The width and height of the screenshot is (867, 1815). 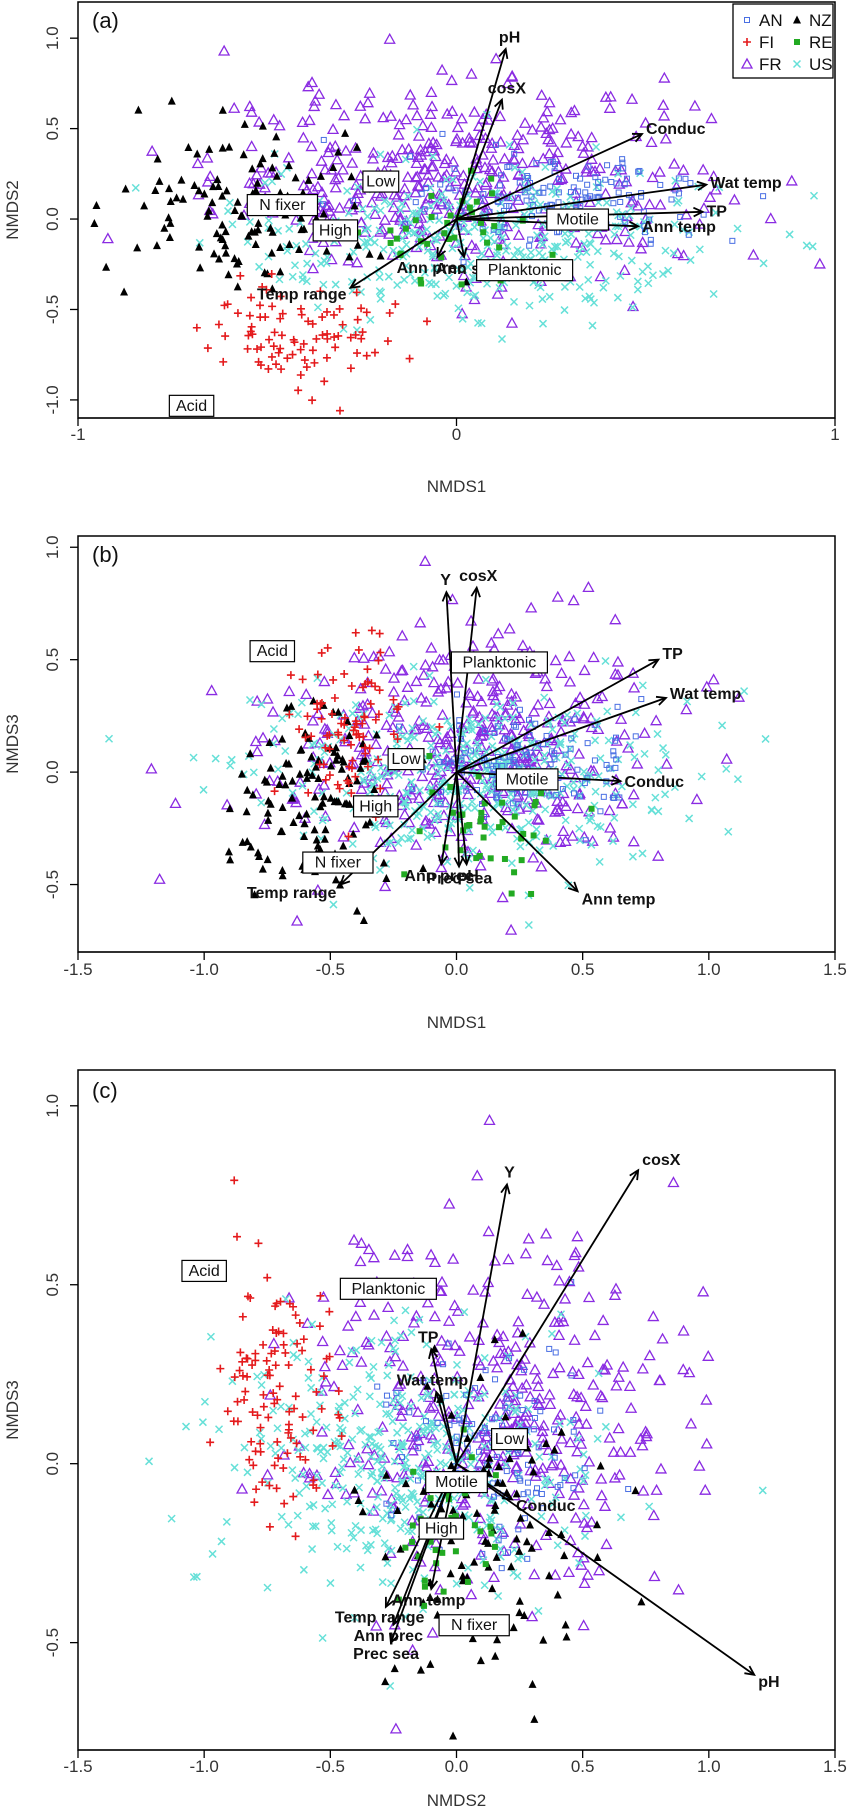 I want to click on centroid-label: Acid, so click(x=191, y=405).